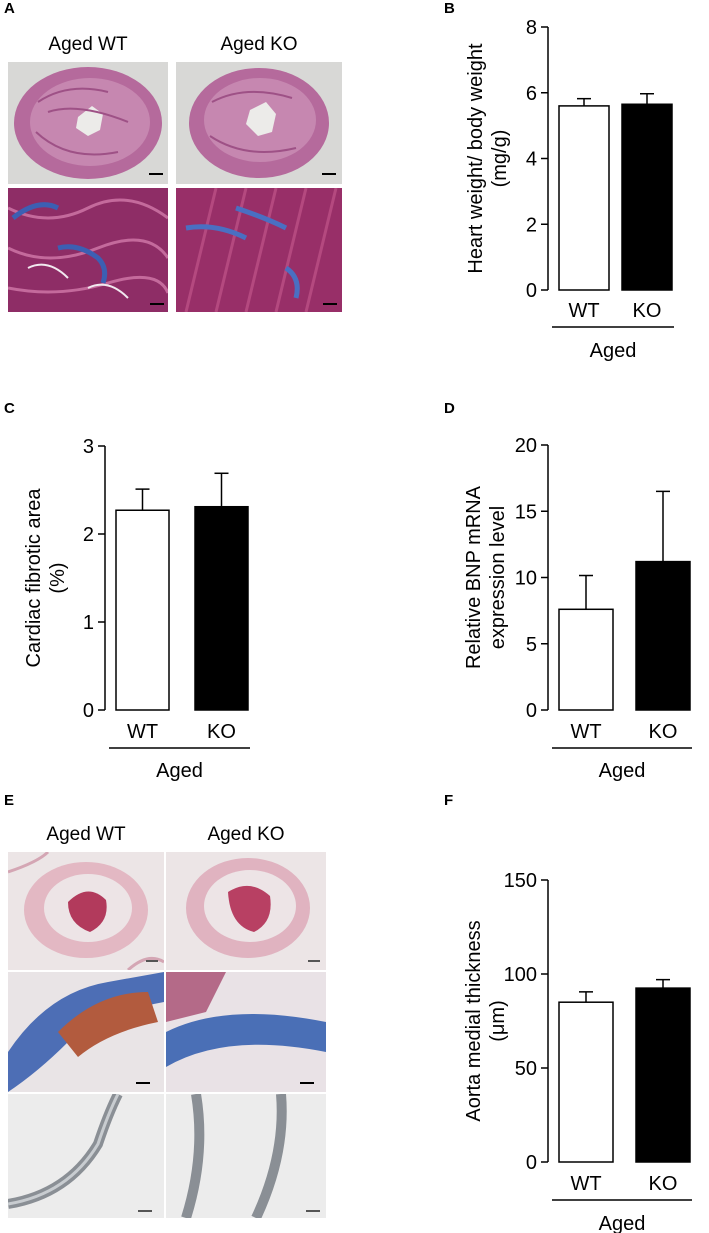 This screenshot has width=709, height=1233. What do you see at coordinates (498, 577) in the screenshot?
I see `chart-d-ylabel-line-1: expression level` at bounding box center [498, 577].